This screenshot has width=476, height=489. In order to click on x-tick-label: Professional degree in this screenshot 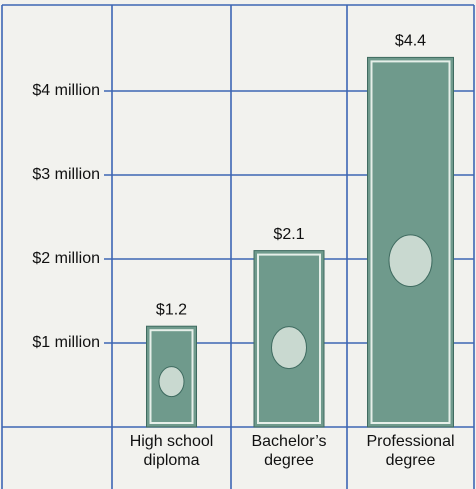, I will do `click(410, 451)`.